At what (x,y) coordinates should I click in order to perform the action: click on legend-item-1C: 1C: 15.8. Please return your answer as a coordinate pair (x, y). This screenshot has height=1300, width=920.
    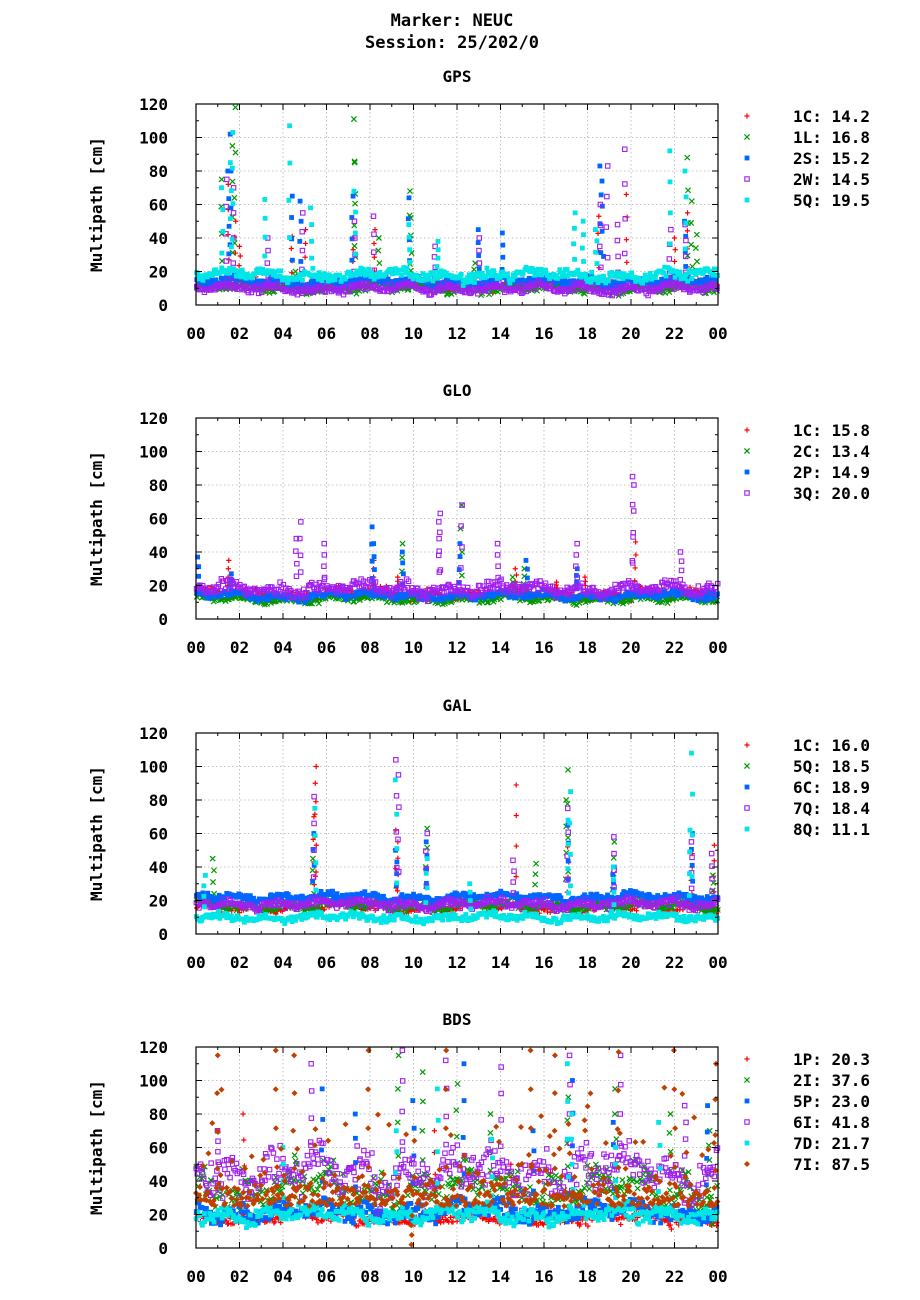
    Looking at the image, I should click on (807, 430).